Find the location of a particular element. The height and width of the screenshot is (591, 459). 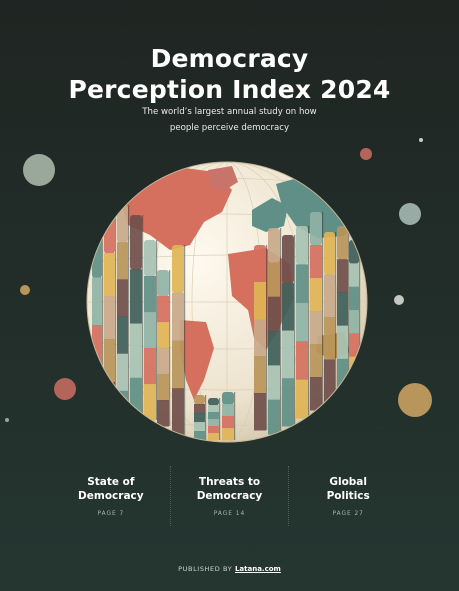

section-threats-to-democracy: Threats to Democracy PAGE 14 is located at coordinates (229, 496).